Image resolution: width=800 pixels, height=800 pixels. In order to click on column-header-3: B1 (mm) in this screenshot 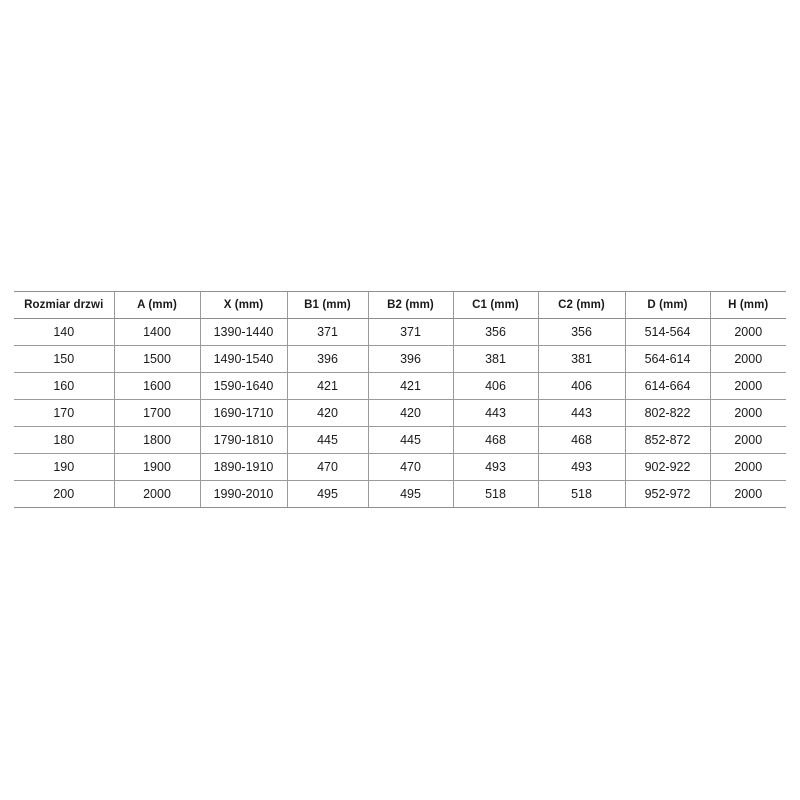, I will do `click(328, 305)`.